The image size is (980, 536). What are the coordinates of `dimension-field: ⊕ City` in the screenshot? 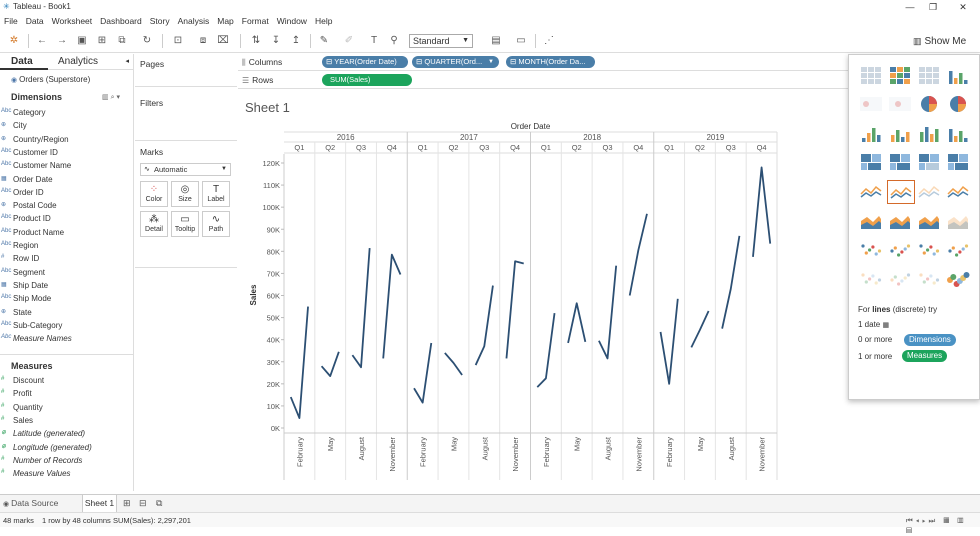 It's located at (14, 125).